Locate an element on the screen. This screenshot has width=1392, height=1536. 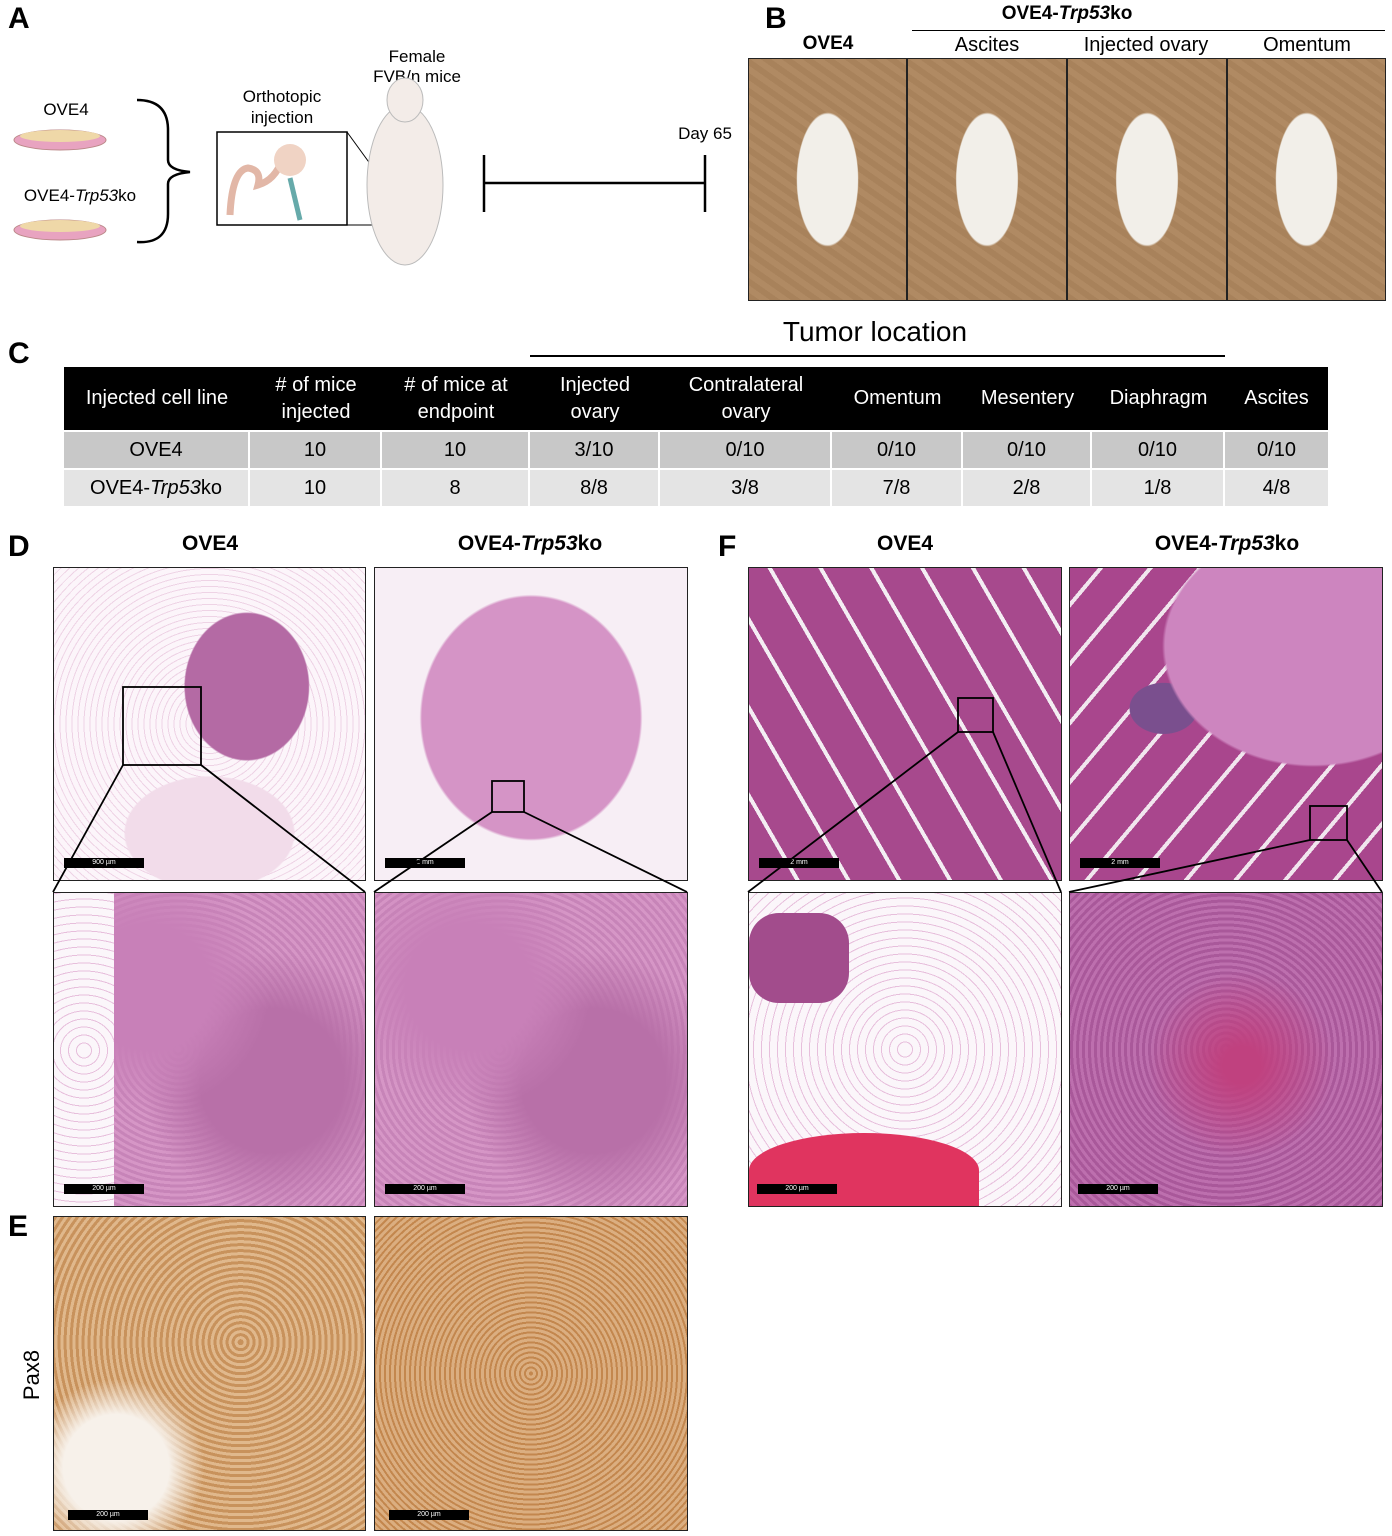
header-cell: Injected ovary is located at coordinates (595, 398).